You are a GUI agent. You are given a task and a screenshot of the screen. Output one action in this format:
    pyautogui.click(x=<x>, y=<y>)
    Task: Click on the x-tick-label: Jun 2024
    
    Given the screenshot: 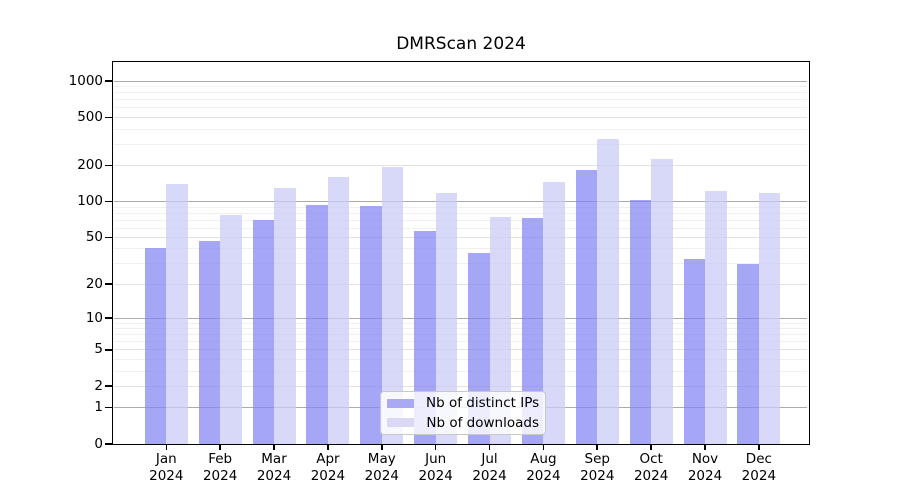 What is the action you would take?
    pyautogui.click(x=435, y=467)
    